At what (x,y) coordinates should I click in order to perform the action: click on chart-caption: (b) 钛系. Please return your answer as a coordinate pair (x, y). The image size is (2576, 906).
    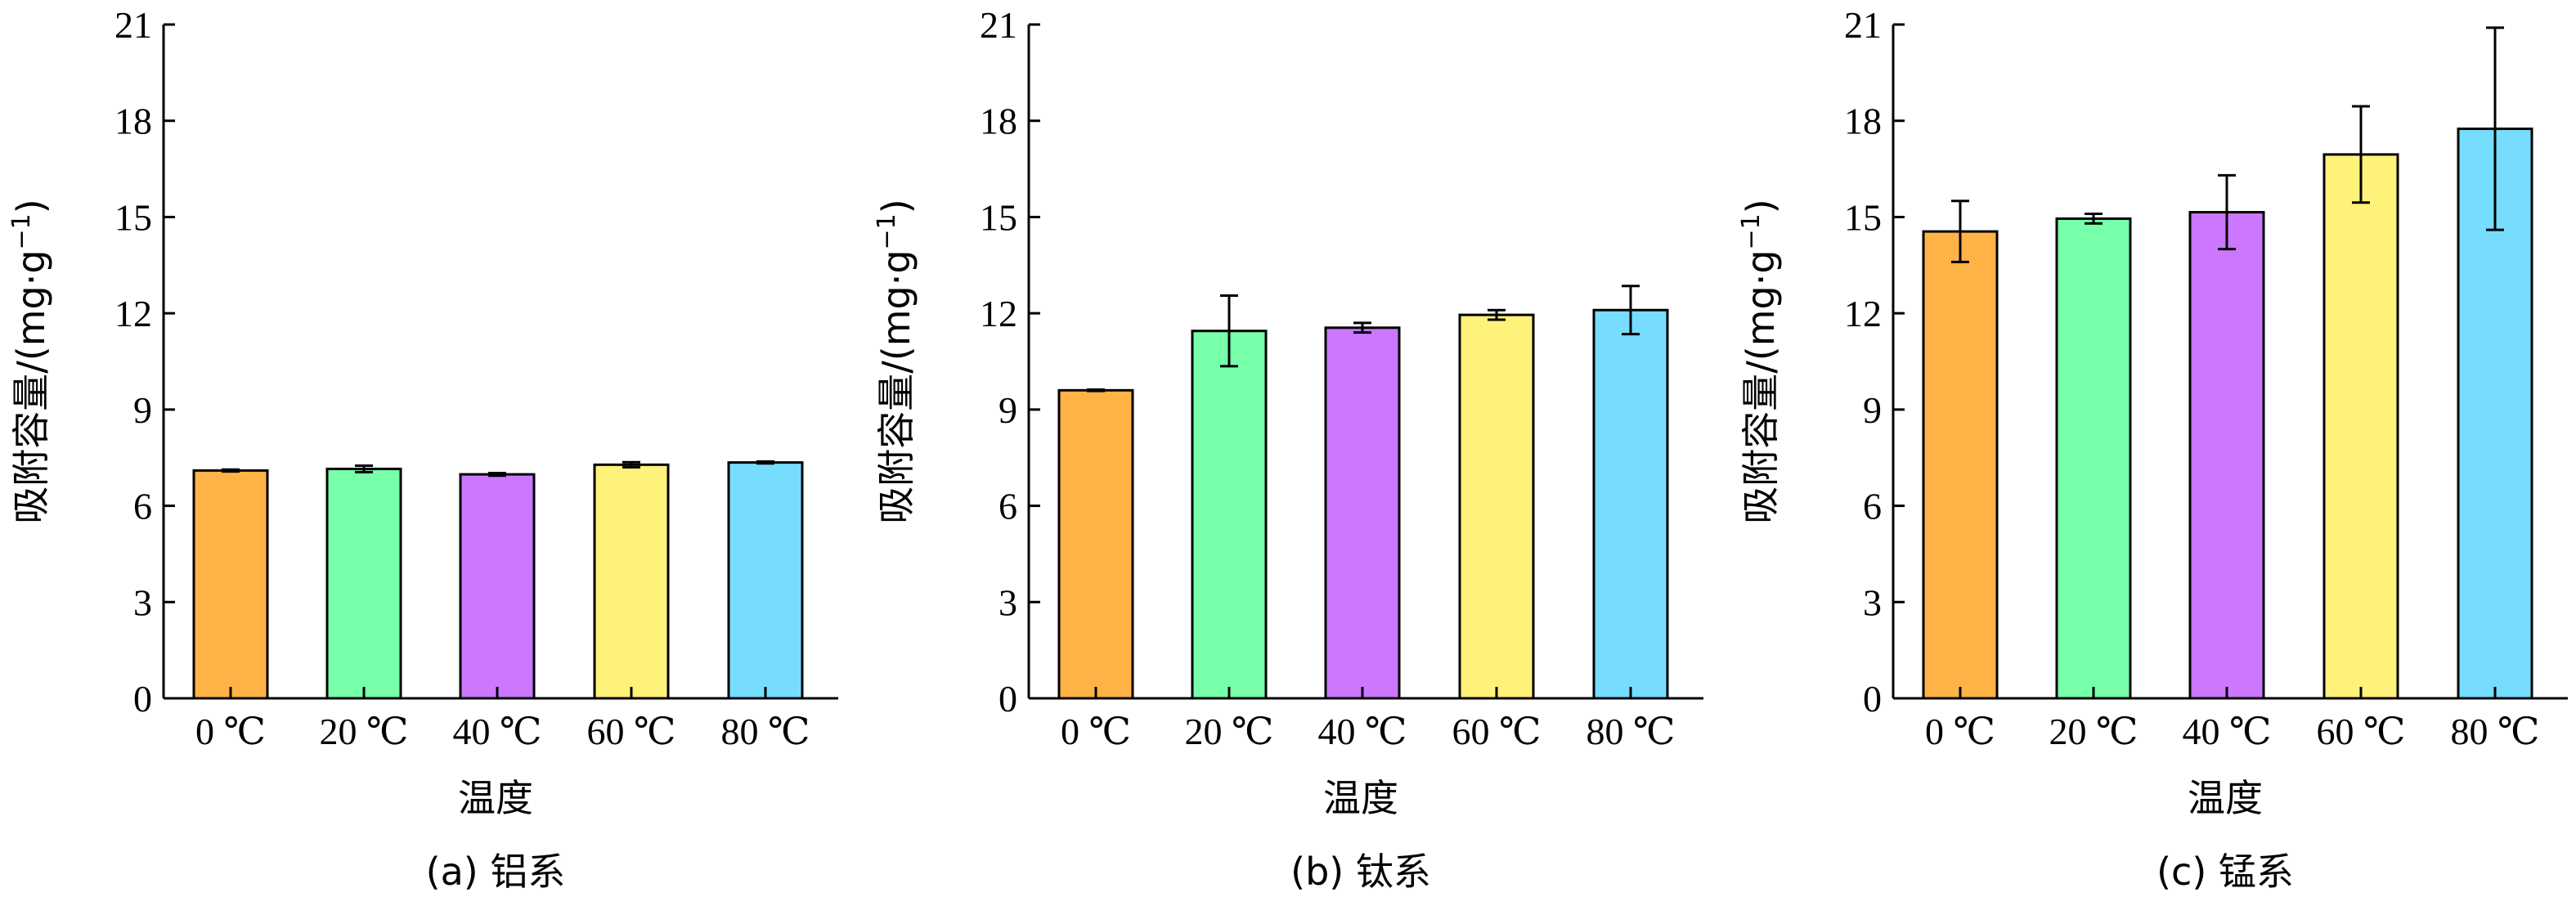
    Looking at the image, I should click on (1360, 872).